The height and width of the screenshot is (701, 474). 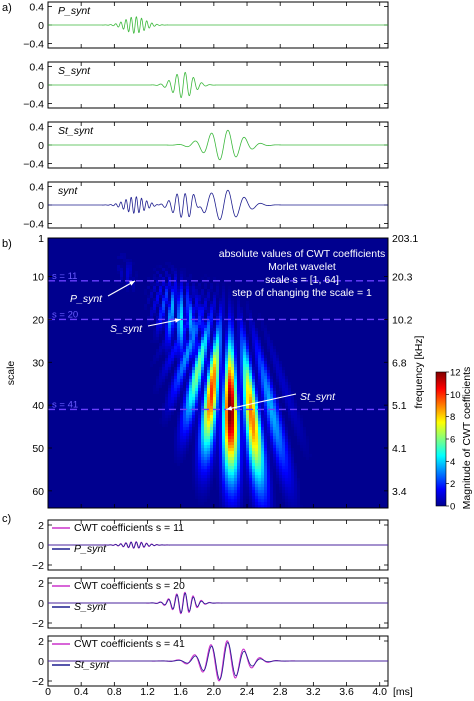 I want to click on c1-signal-line, so click(x=218, y=545).